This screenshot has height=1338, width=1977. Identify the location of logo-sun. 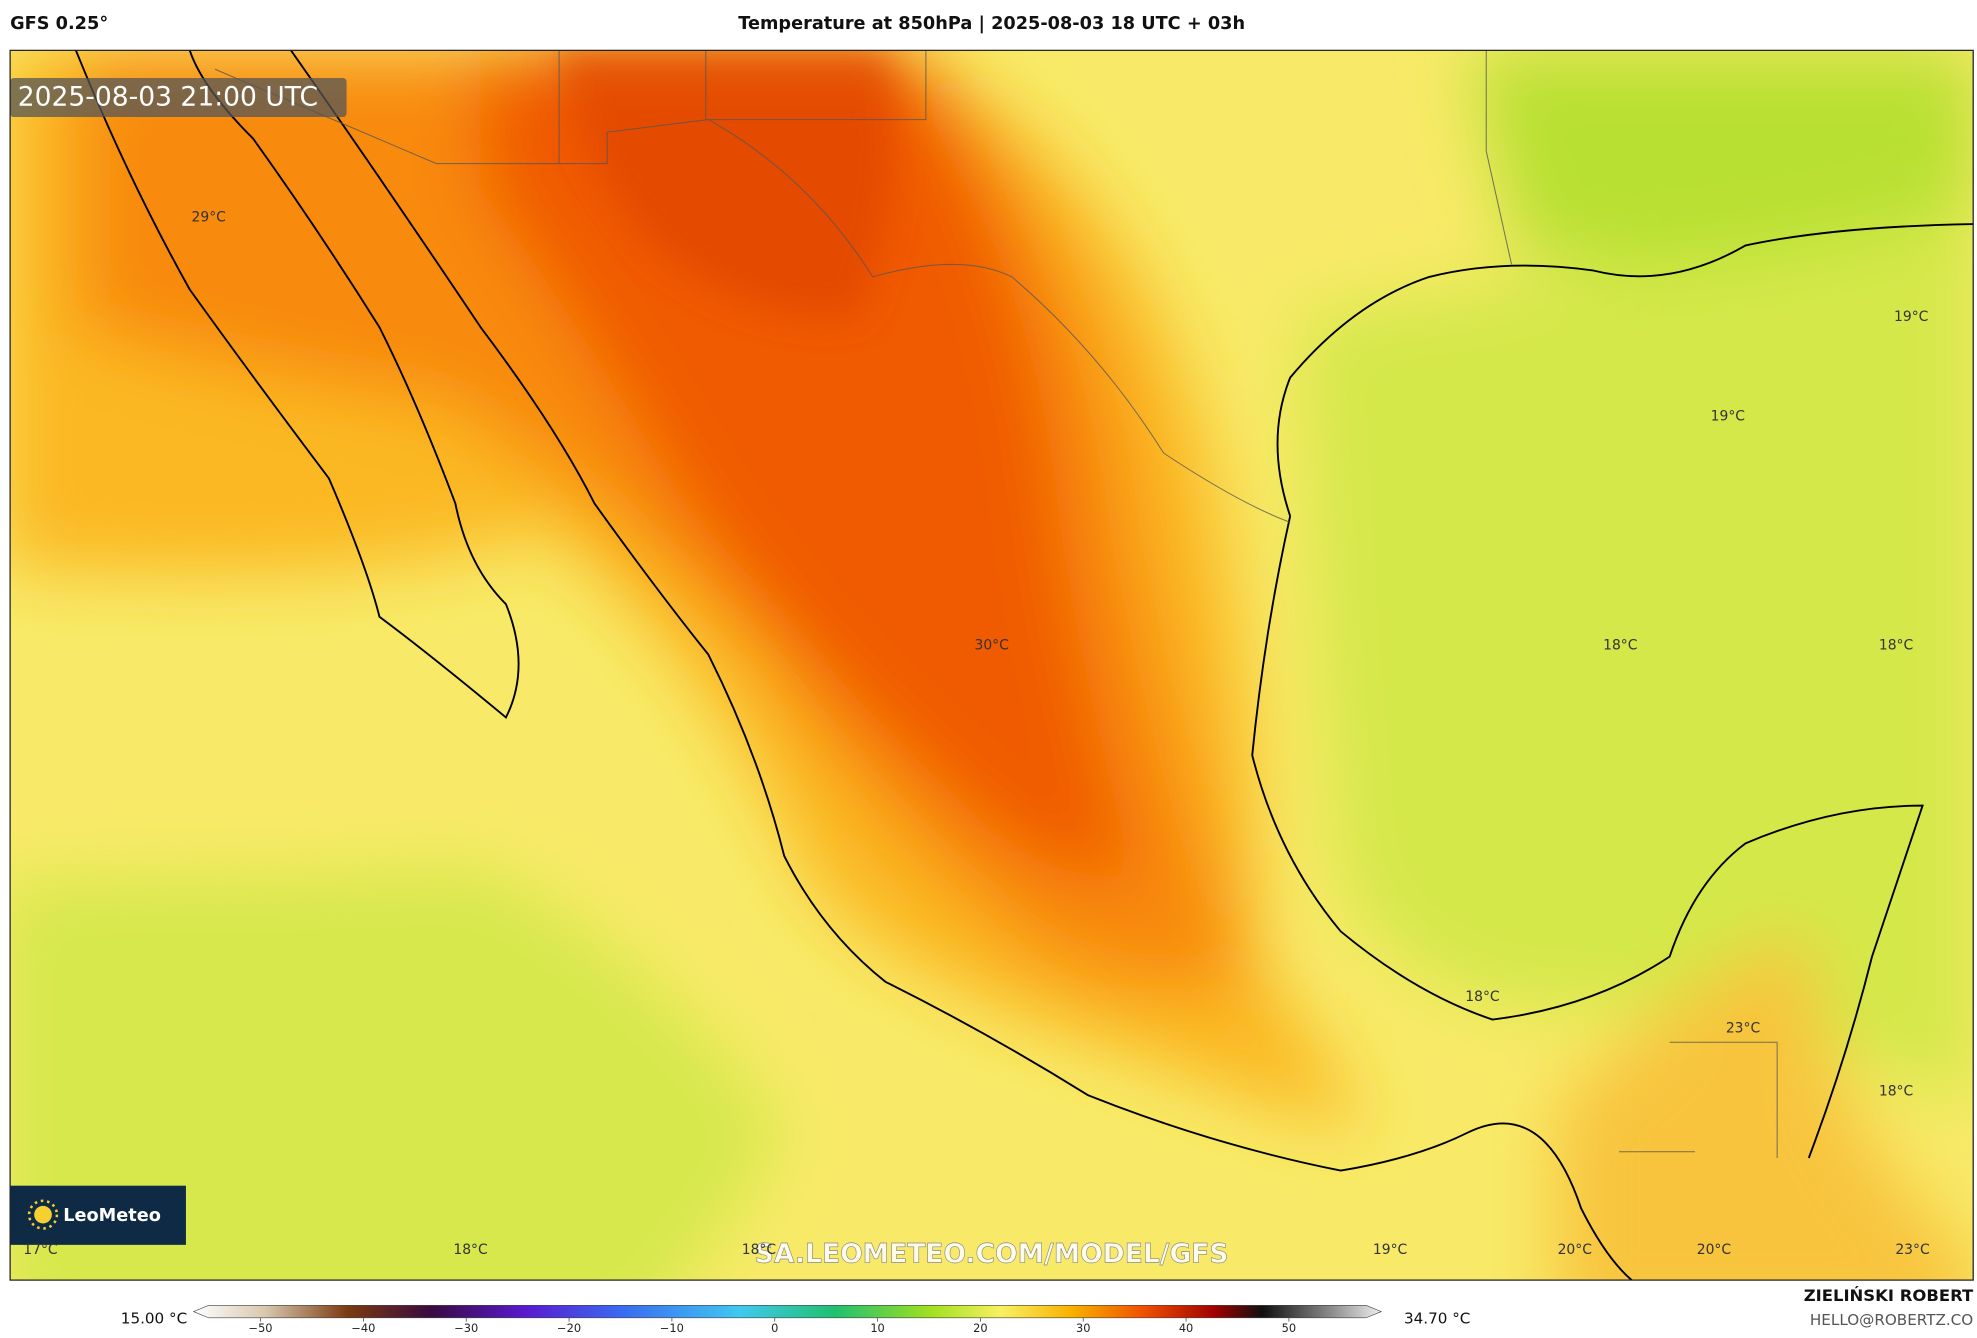
(43, 1214).